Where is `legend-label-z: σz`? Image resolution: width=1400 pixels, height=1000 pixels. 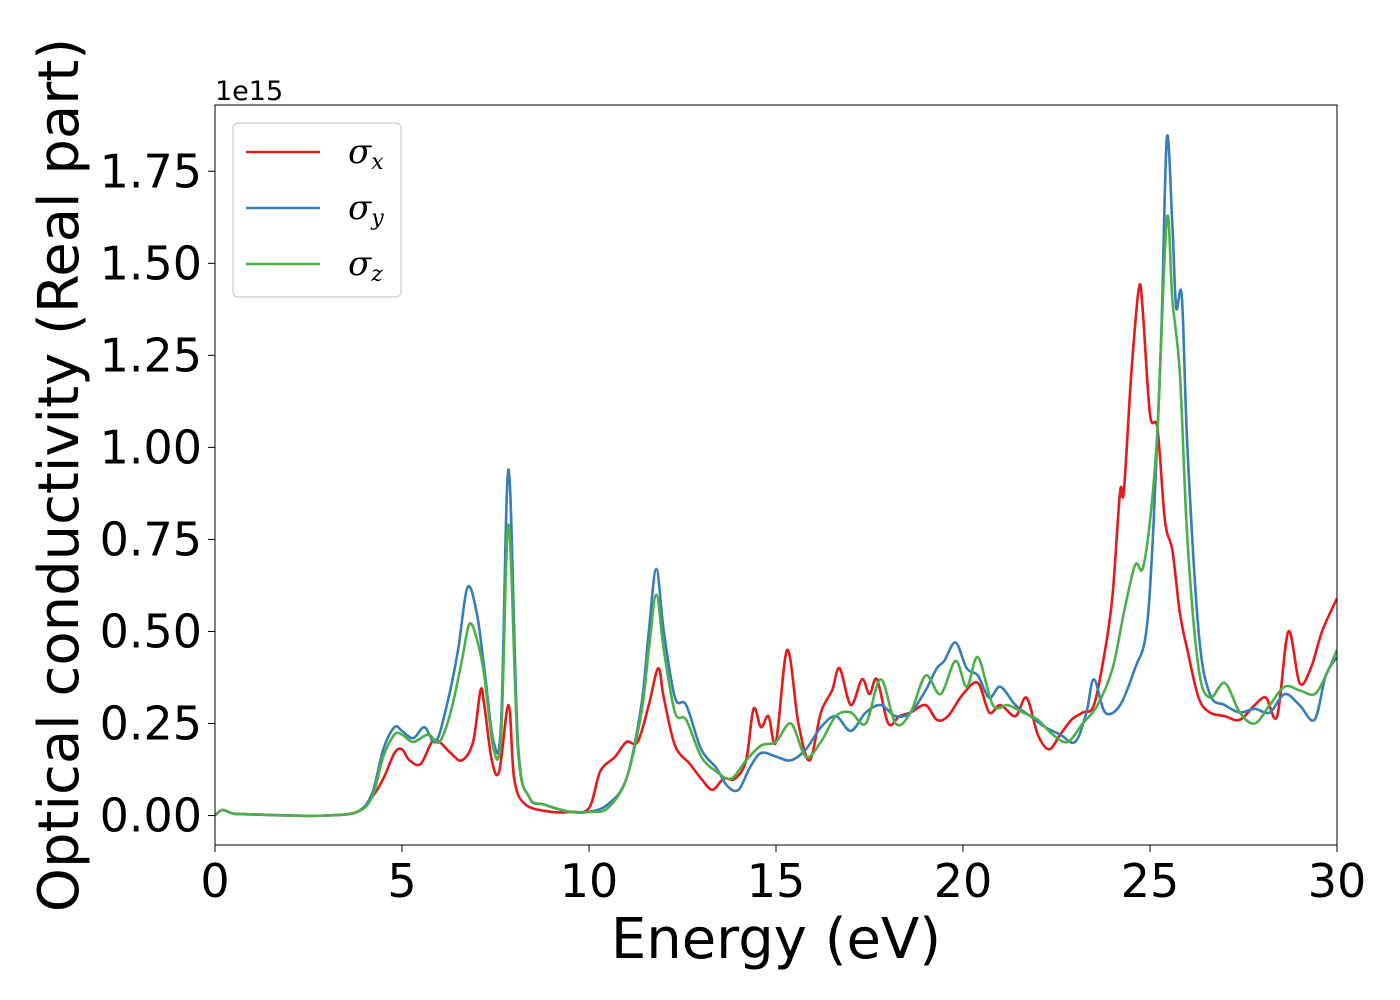 legend-label-z: σz is located at coordinates (365, 265).